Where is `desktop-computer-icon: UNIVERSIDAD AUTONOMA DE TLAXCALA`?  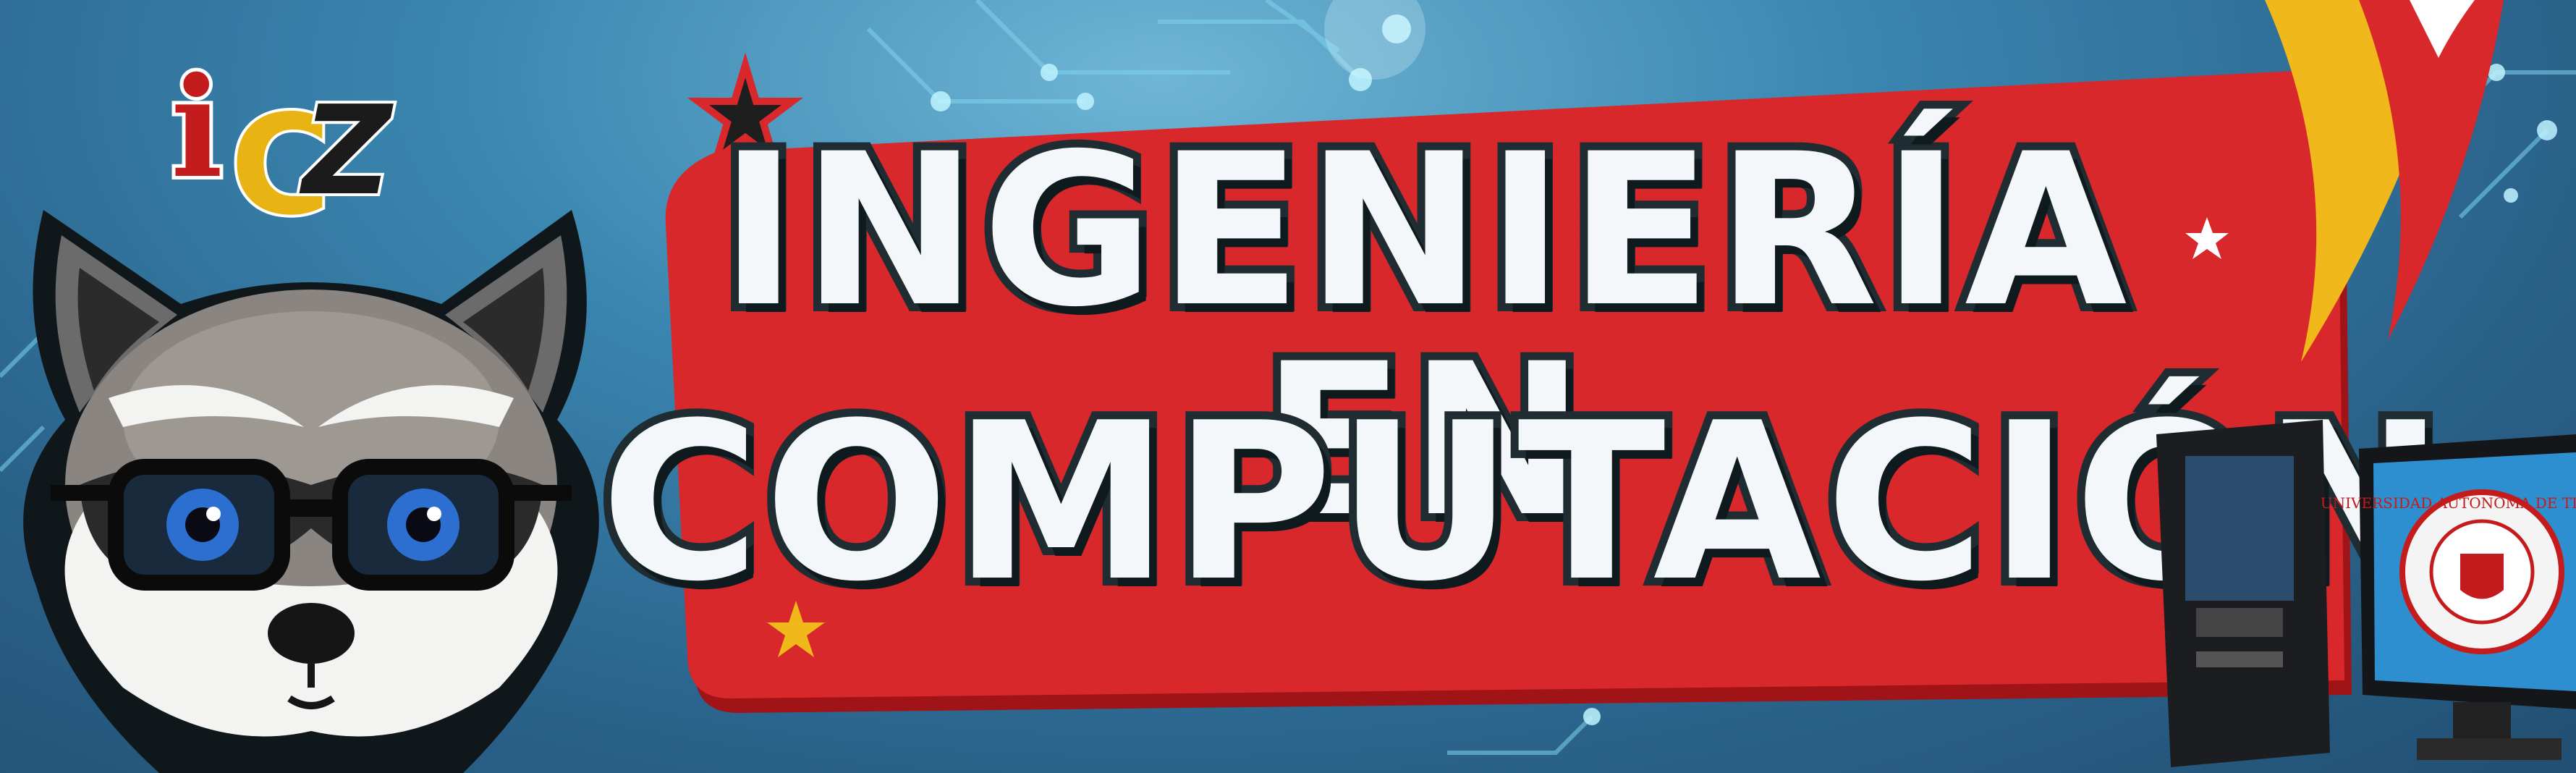 desktop-computer-icon: UNIVERSIDAD AUTONOMA DE TLAXCALA is located at coordinates (2366, 593).